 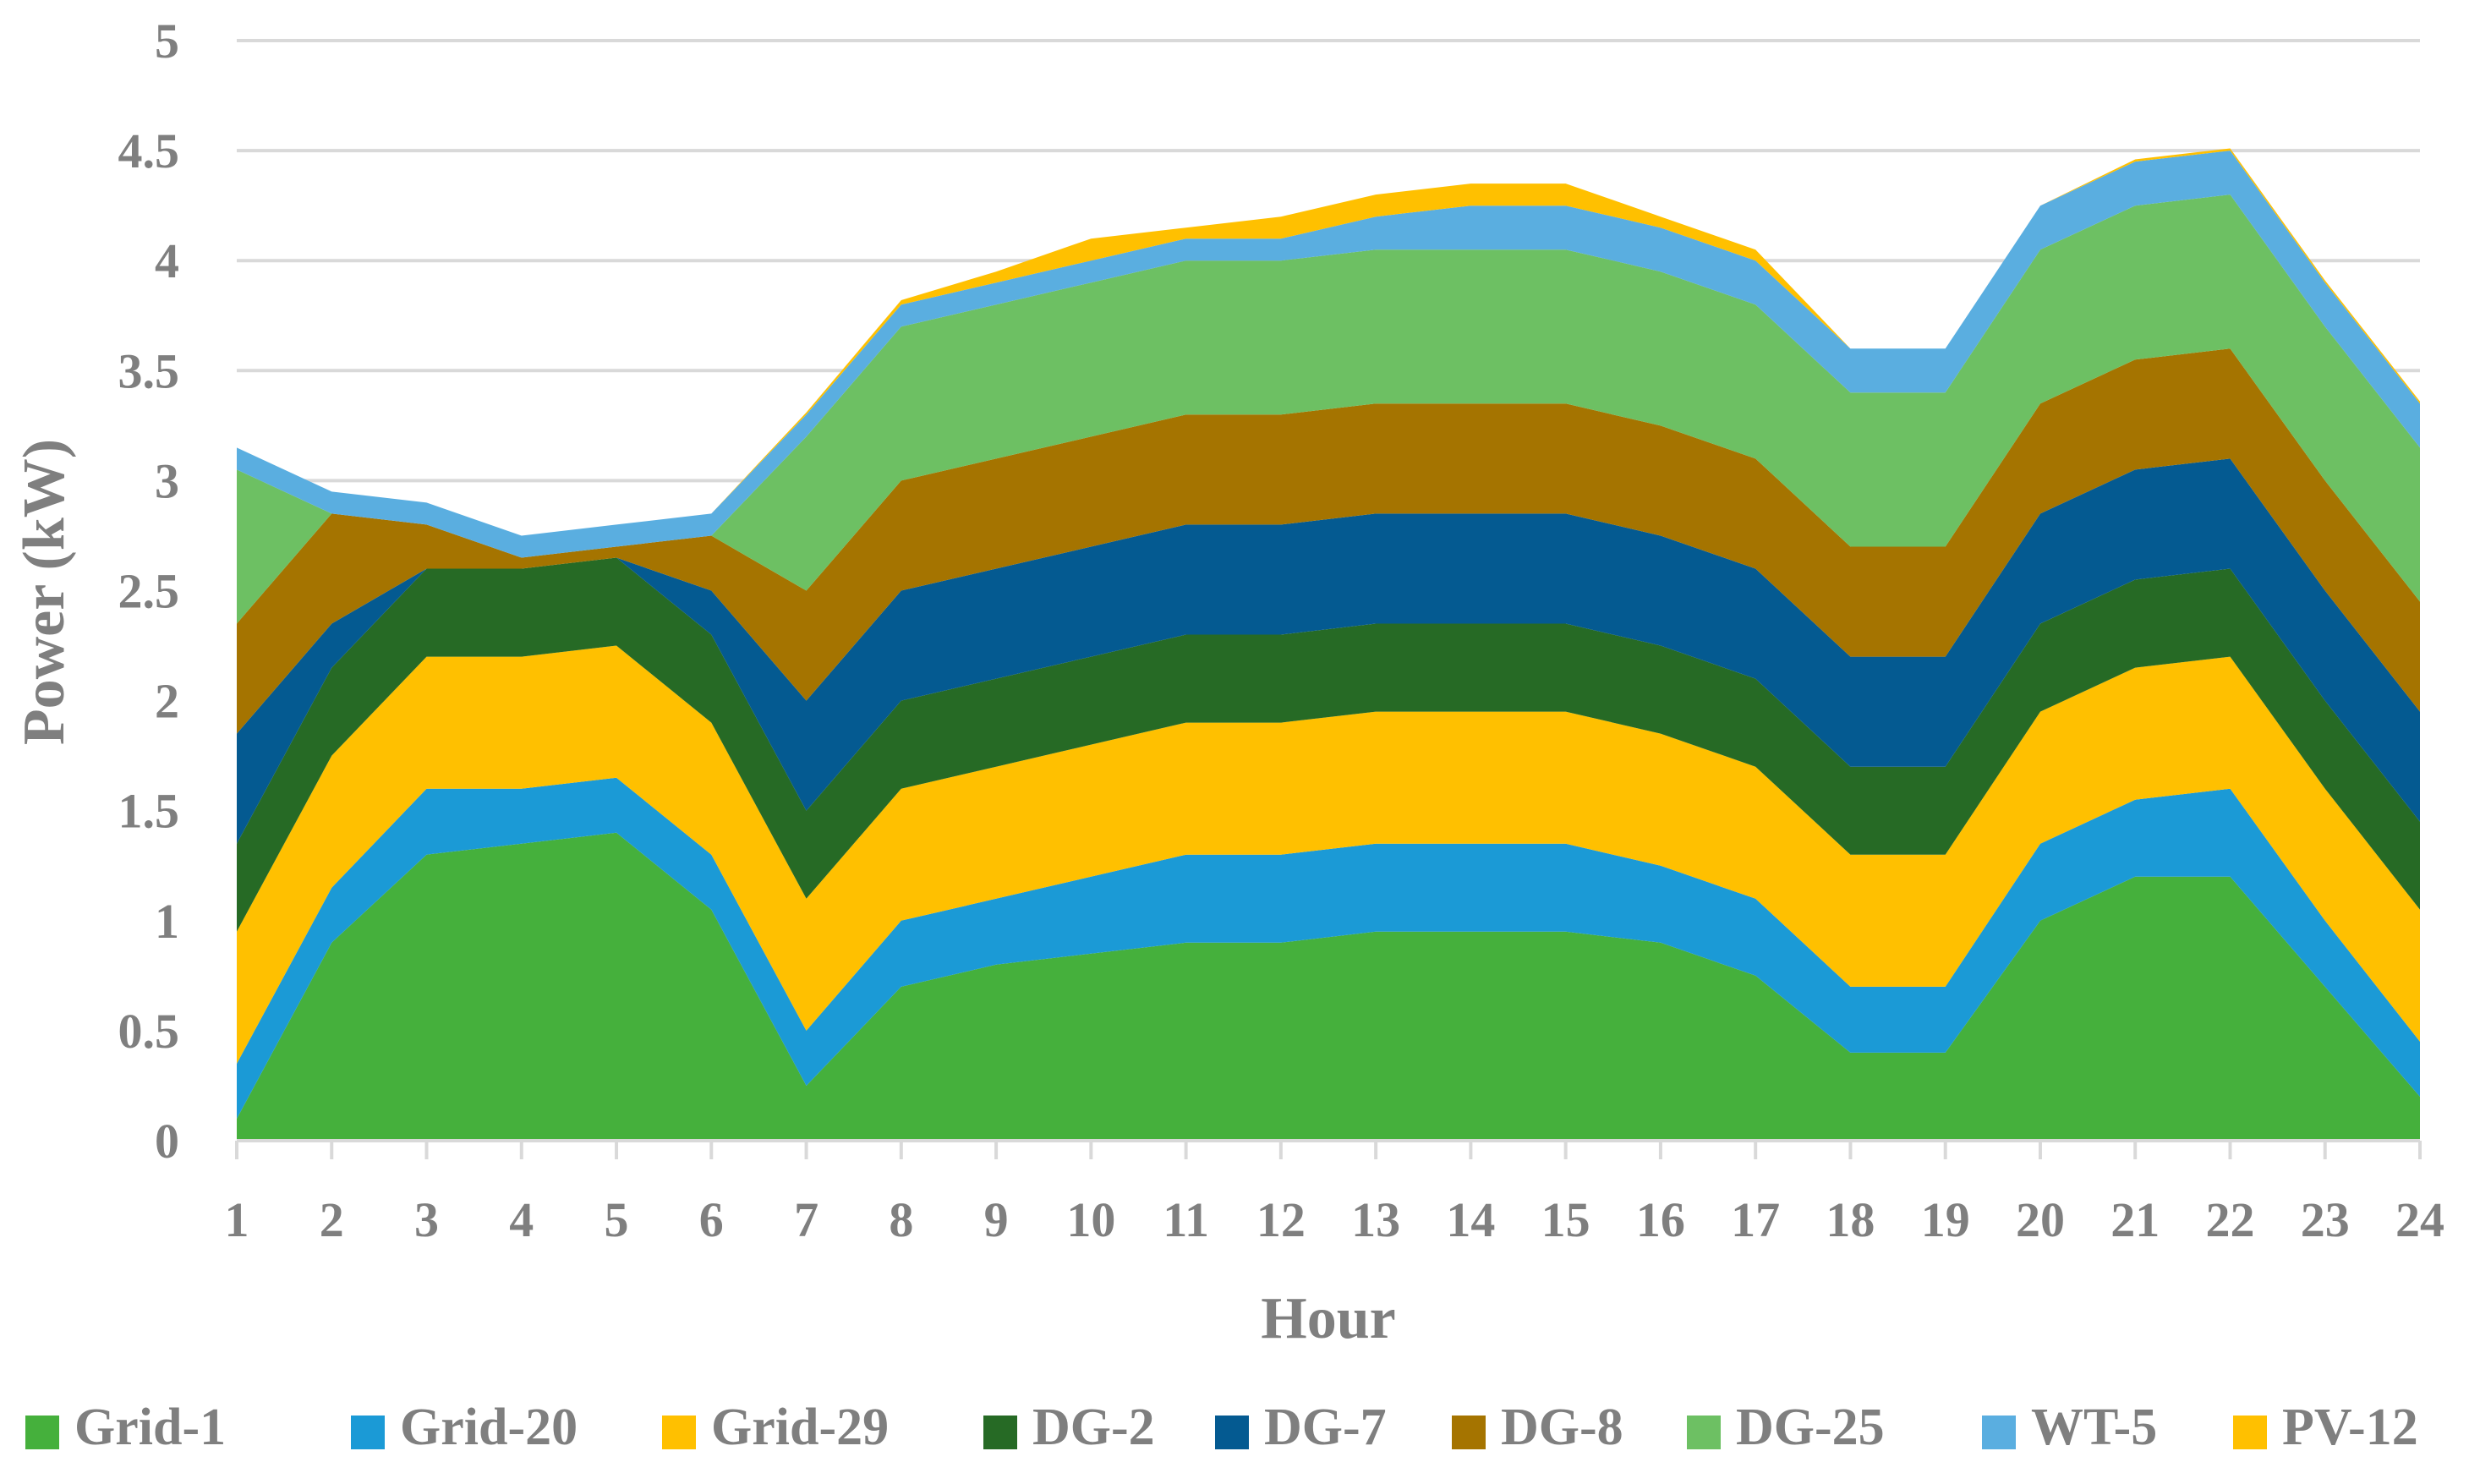 What do you see at coordinates (1093, 1427) in the screenshot?
I see `legend-label: DG-2` at bounding box center [1093, 1427].